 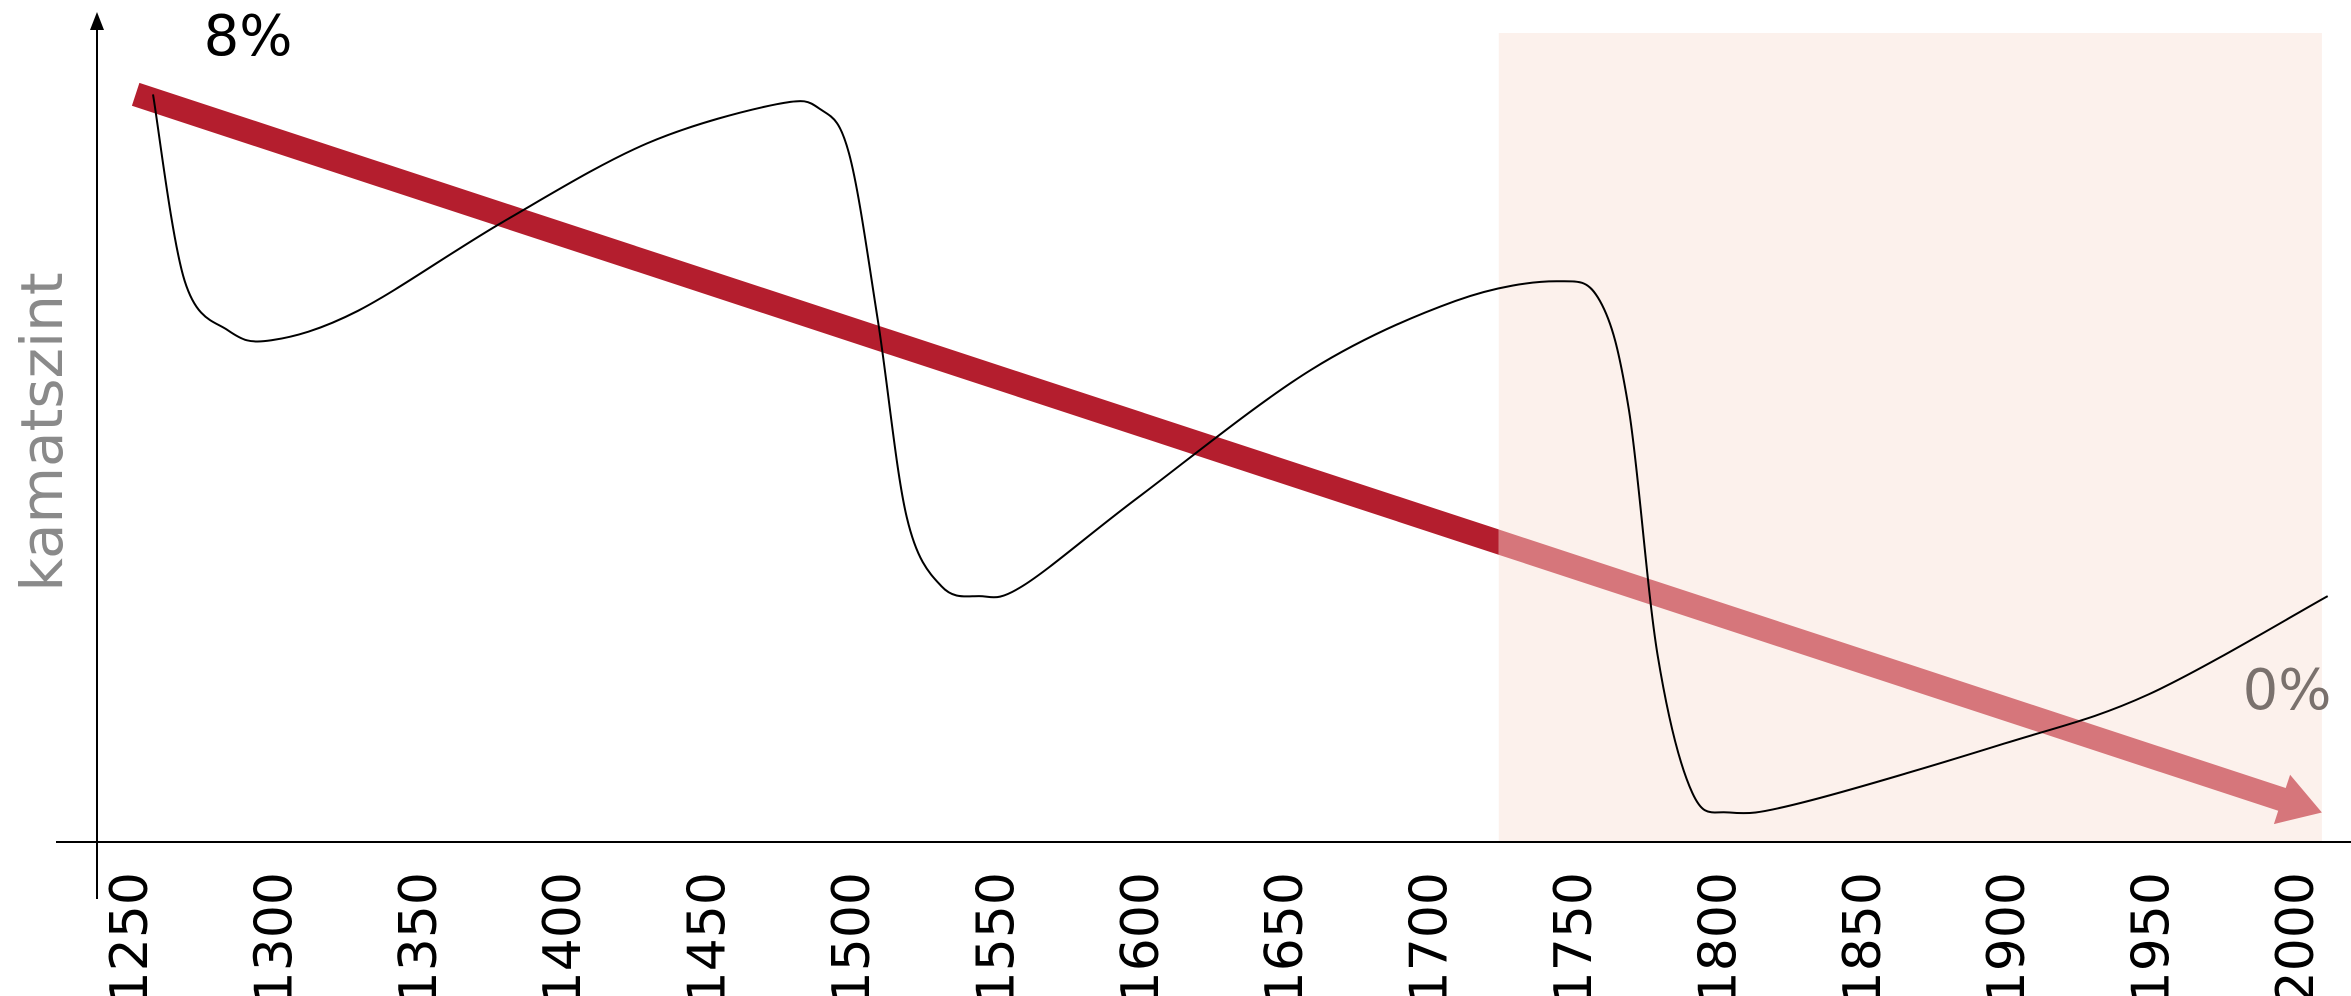 I want to click on x-tick-label: 1500, so click(x=852, y=934).